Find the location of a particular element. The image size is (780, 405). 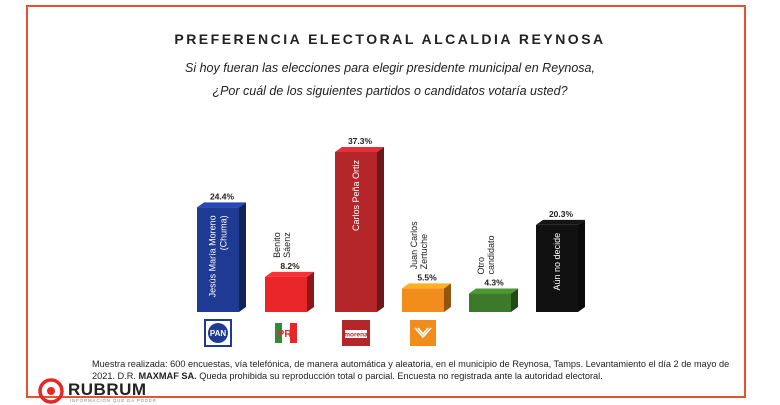

brand-tagline: INFORMACIÓN QUE DA PODER is located at coordinates (113, 400).